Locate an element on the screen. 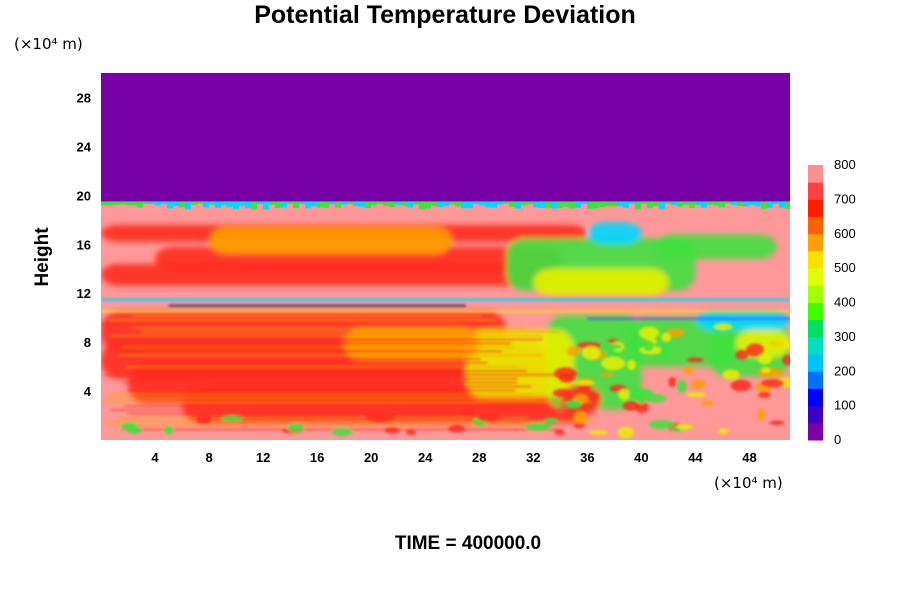  x-tick-label: 8 is located at coordinates (208, 457).